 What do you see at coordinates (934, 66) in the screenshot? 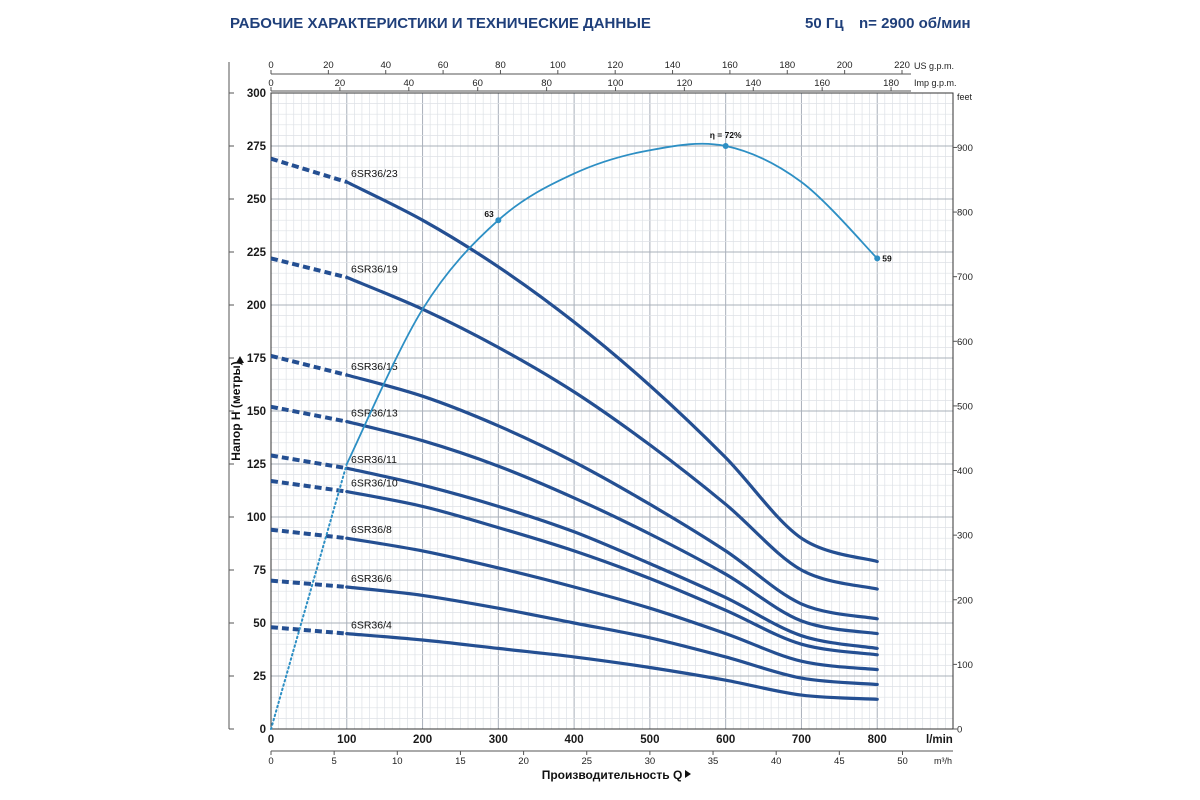
I see `usgpm-unit-label: US g.p.m.` at bounding box center [934, 66].